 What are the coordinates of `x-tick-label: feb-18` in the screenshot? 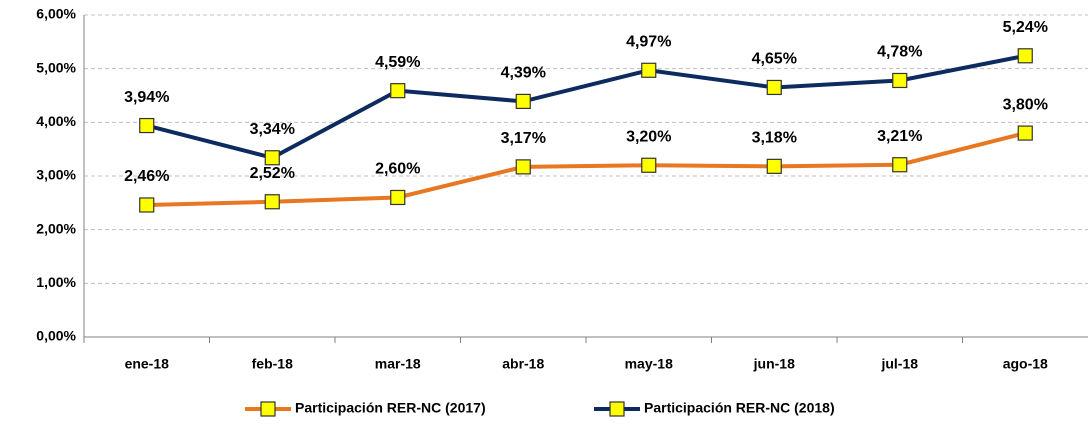 It's located at (272, 364).